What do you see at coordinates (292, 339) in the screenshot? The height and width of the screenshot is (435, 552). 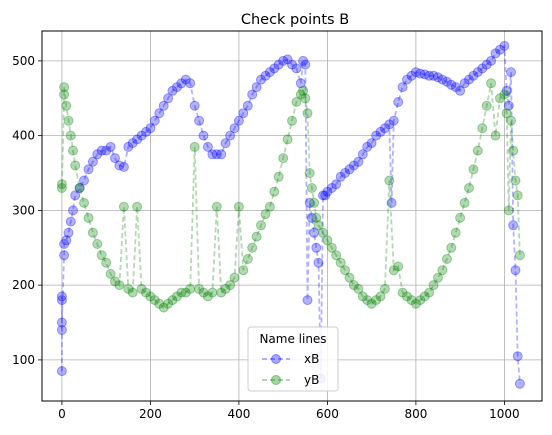 I see `legend-title: Name lines` at bounding box center [292, 339].